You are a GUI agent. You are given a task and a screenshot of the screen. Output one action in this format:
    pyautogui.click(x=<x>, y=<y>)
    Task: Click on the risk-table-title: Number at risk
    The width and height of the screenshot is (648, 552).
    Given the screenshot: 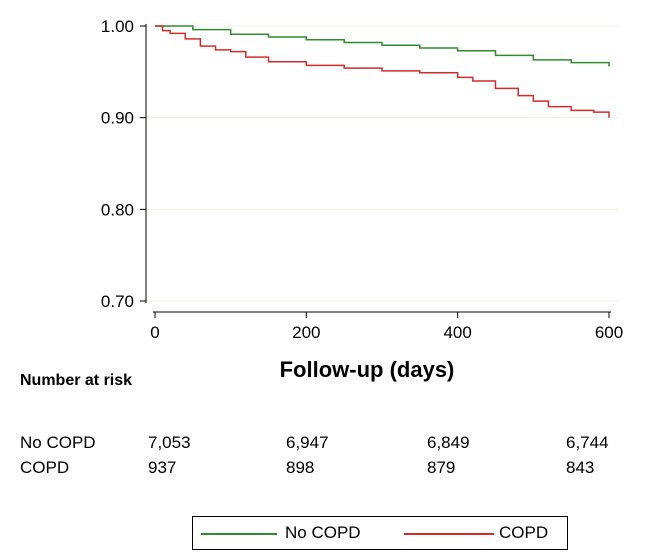 What is the action you would take?
    pyautogui.click(x=76, y=380)
    